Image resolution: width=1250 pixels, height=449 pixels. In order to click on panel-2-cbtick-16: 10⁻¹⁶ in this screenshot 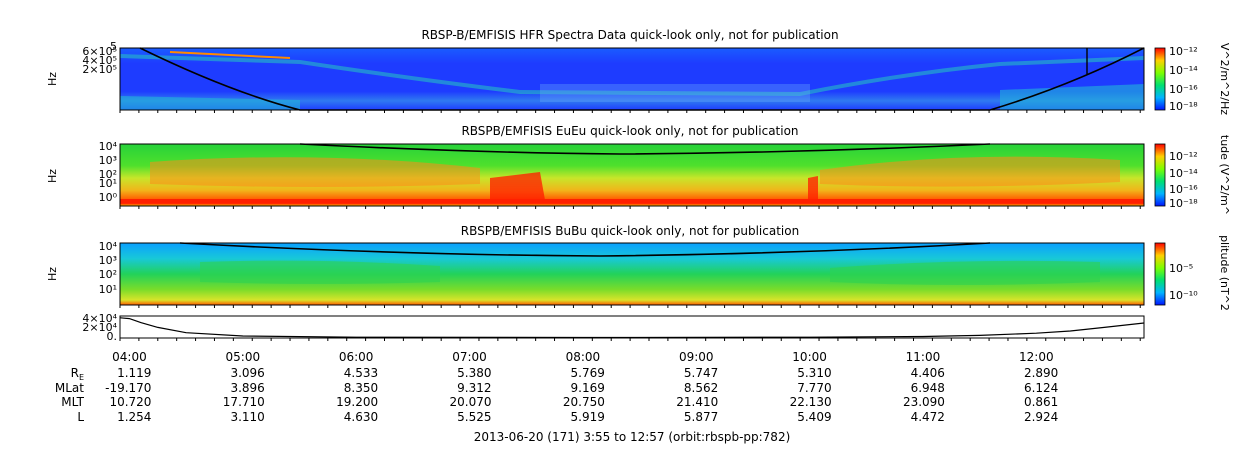, I will do `click(1183, 189)`.